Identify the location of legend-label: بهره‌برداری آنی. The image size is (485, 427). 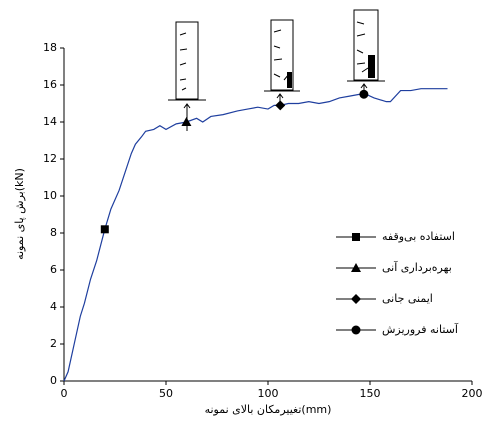
(417, 267).